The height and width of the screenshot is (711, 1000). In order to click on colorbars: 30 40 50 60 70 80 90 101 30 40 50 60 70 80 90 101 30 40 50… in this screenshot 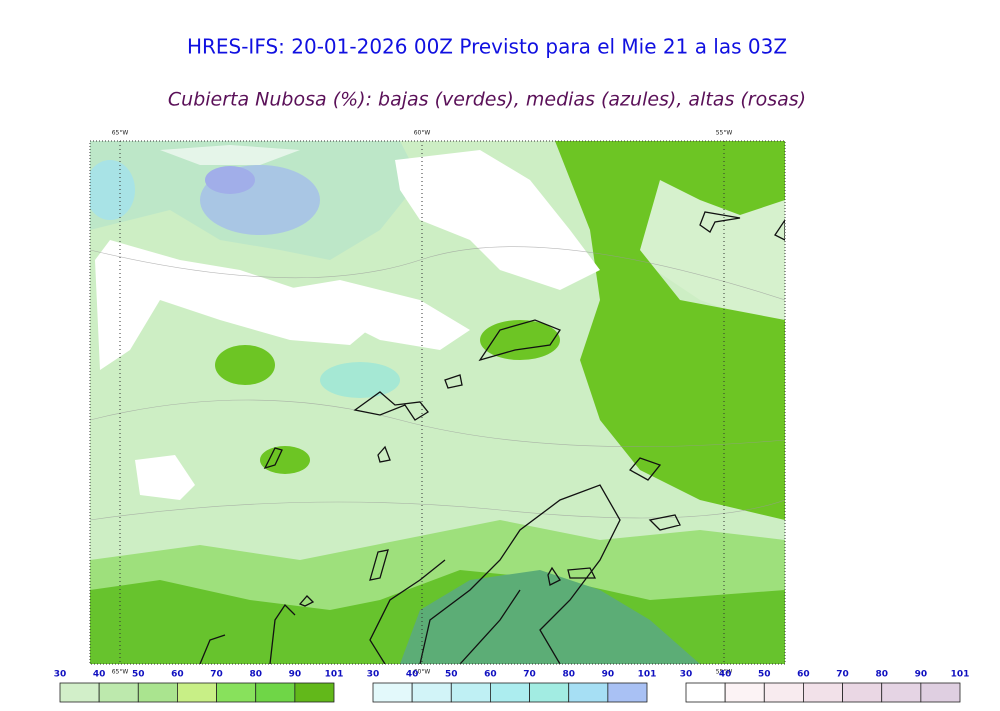, I will do `click(512, 686)`.